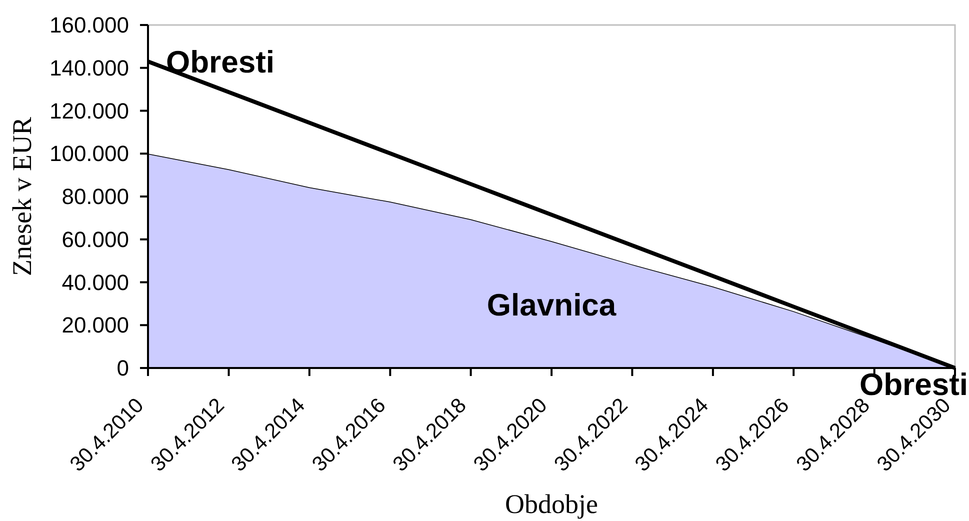 The width and height of the screenshot is (969, 521). What do you see at coordinates (22, 196) in the screenshot?
I see `y-axis-title: Znesek v EUR` at bounding box center [22, 196].